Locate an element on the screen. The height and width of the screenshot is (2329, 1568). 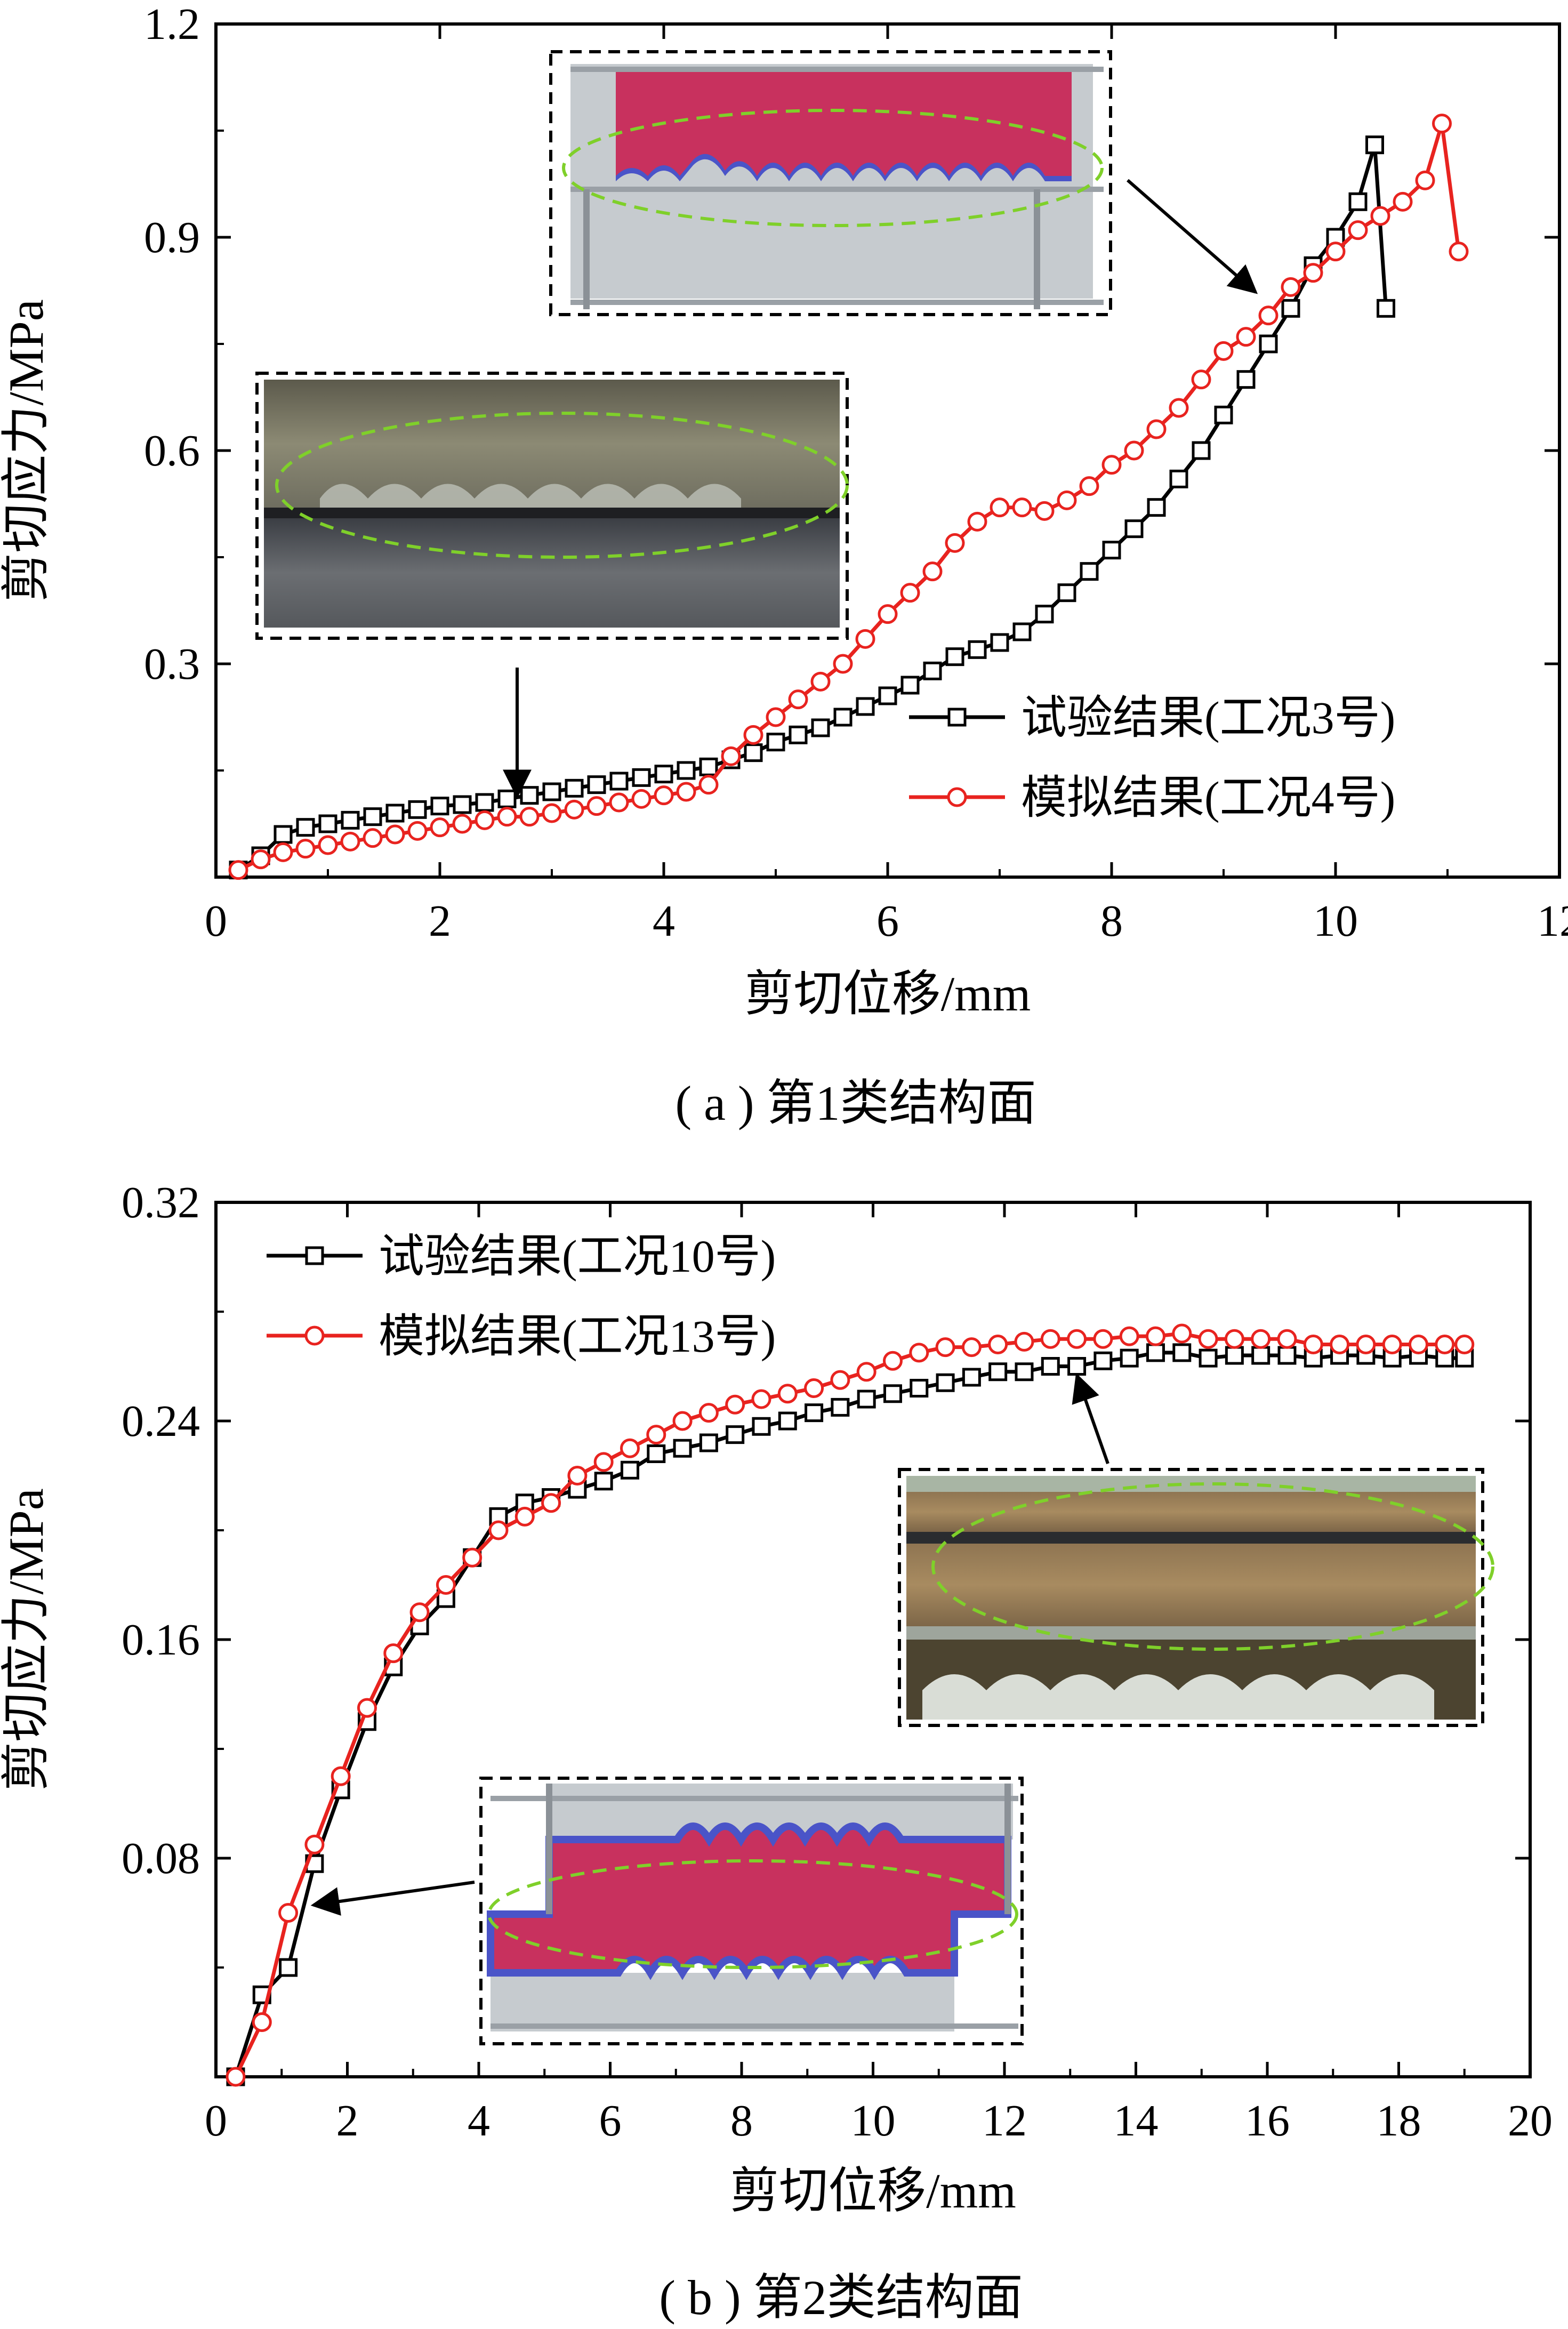
legend-label: 模拟结果(工况4号) is located at coordinates (1208, 797).